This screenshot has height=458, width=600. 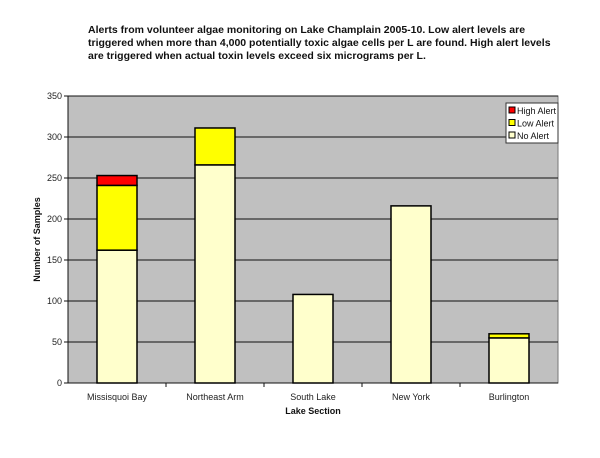 I want to click on y-tick-label: 150, so click(x=54, y=260).